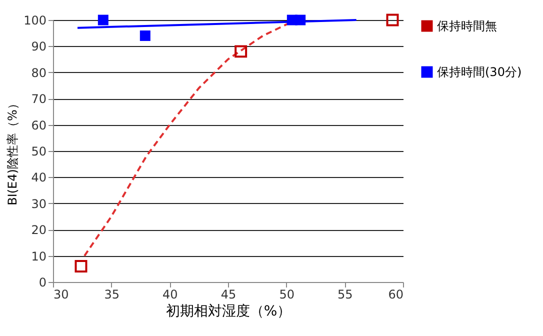  I want to click on x-tick-label: 55, so click(345, 295).